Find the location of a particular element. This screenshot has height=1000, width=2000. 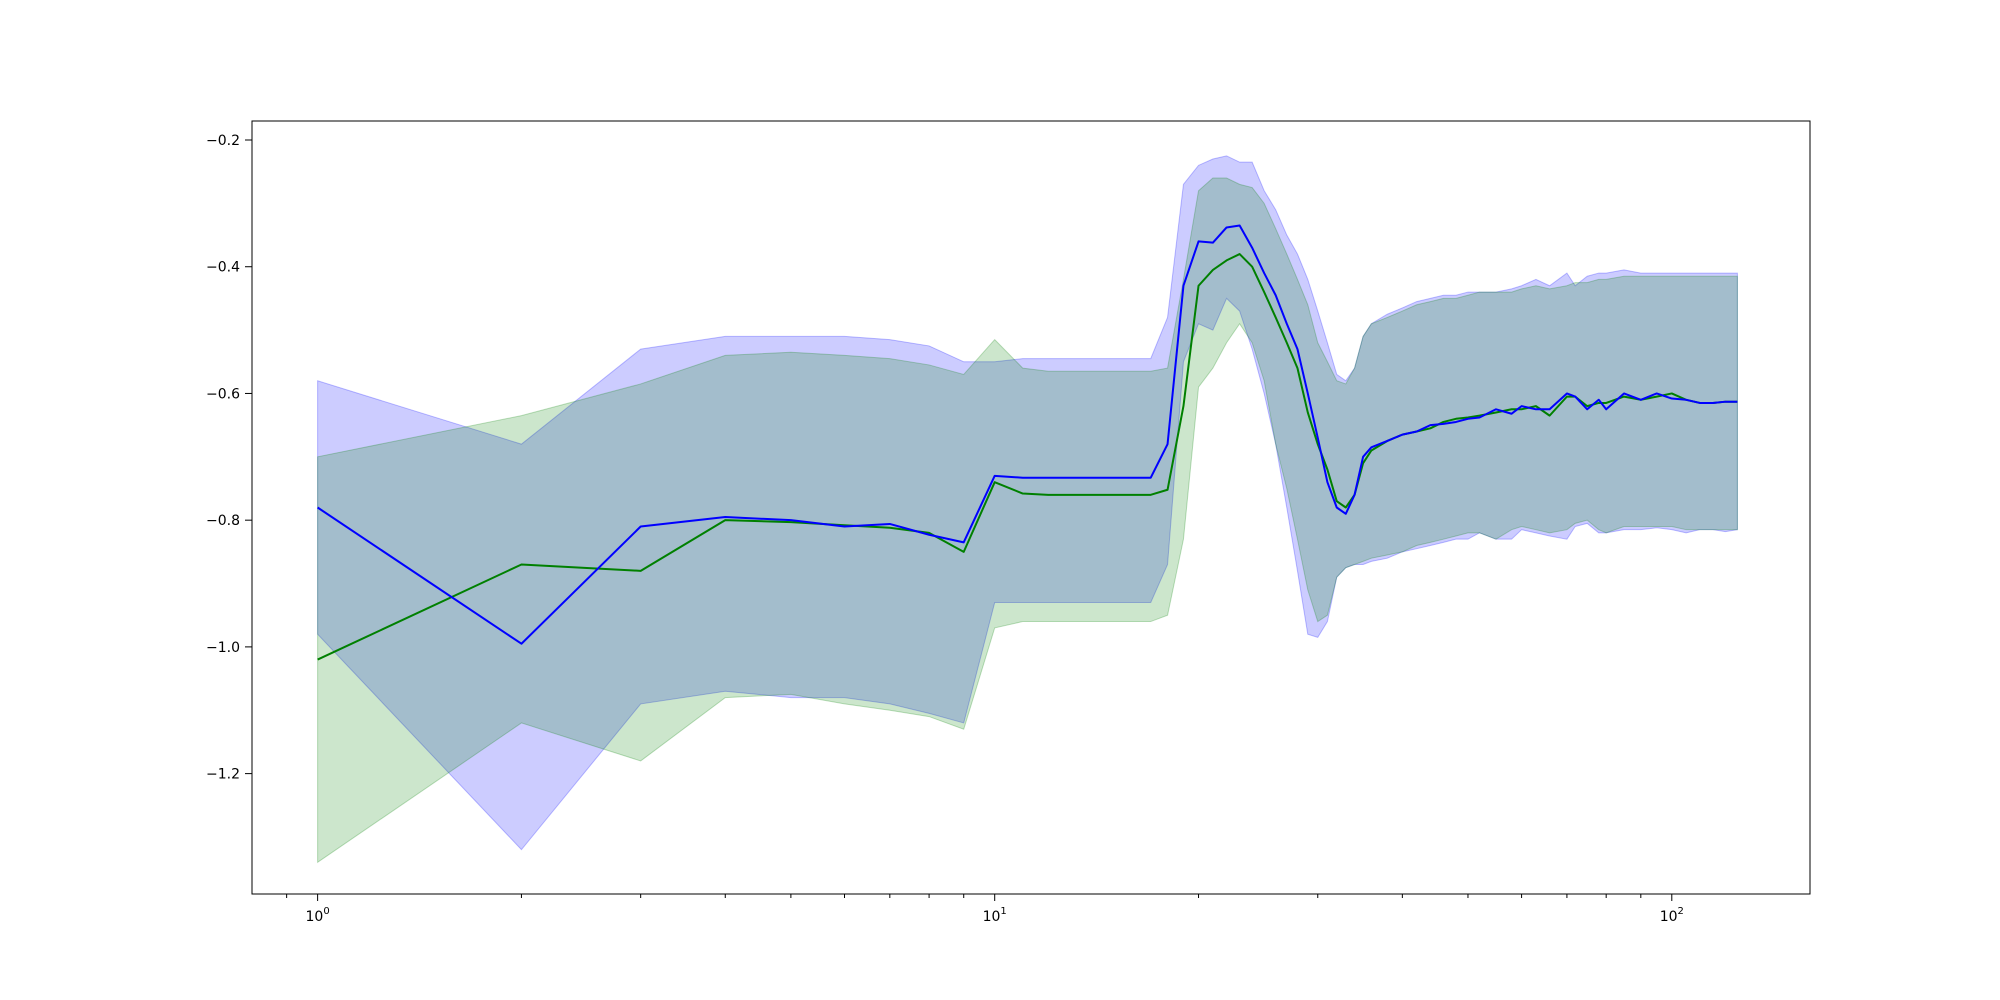

y-tick-label: −1.0 is located at coordinates (223, 648).